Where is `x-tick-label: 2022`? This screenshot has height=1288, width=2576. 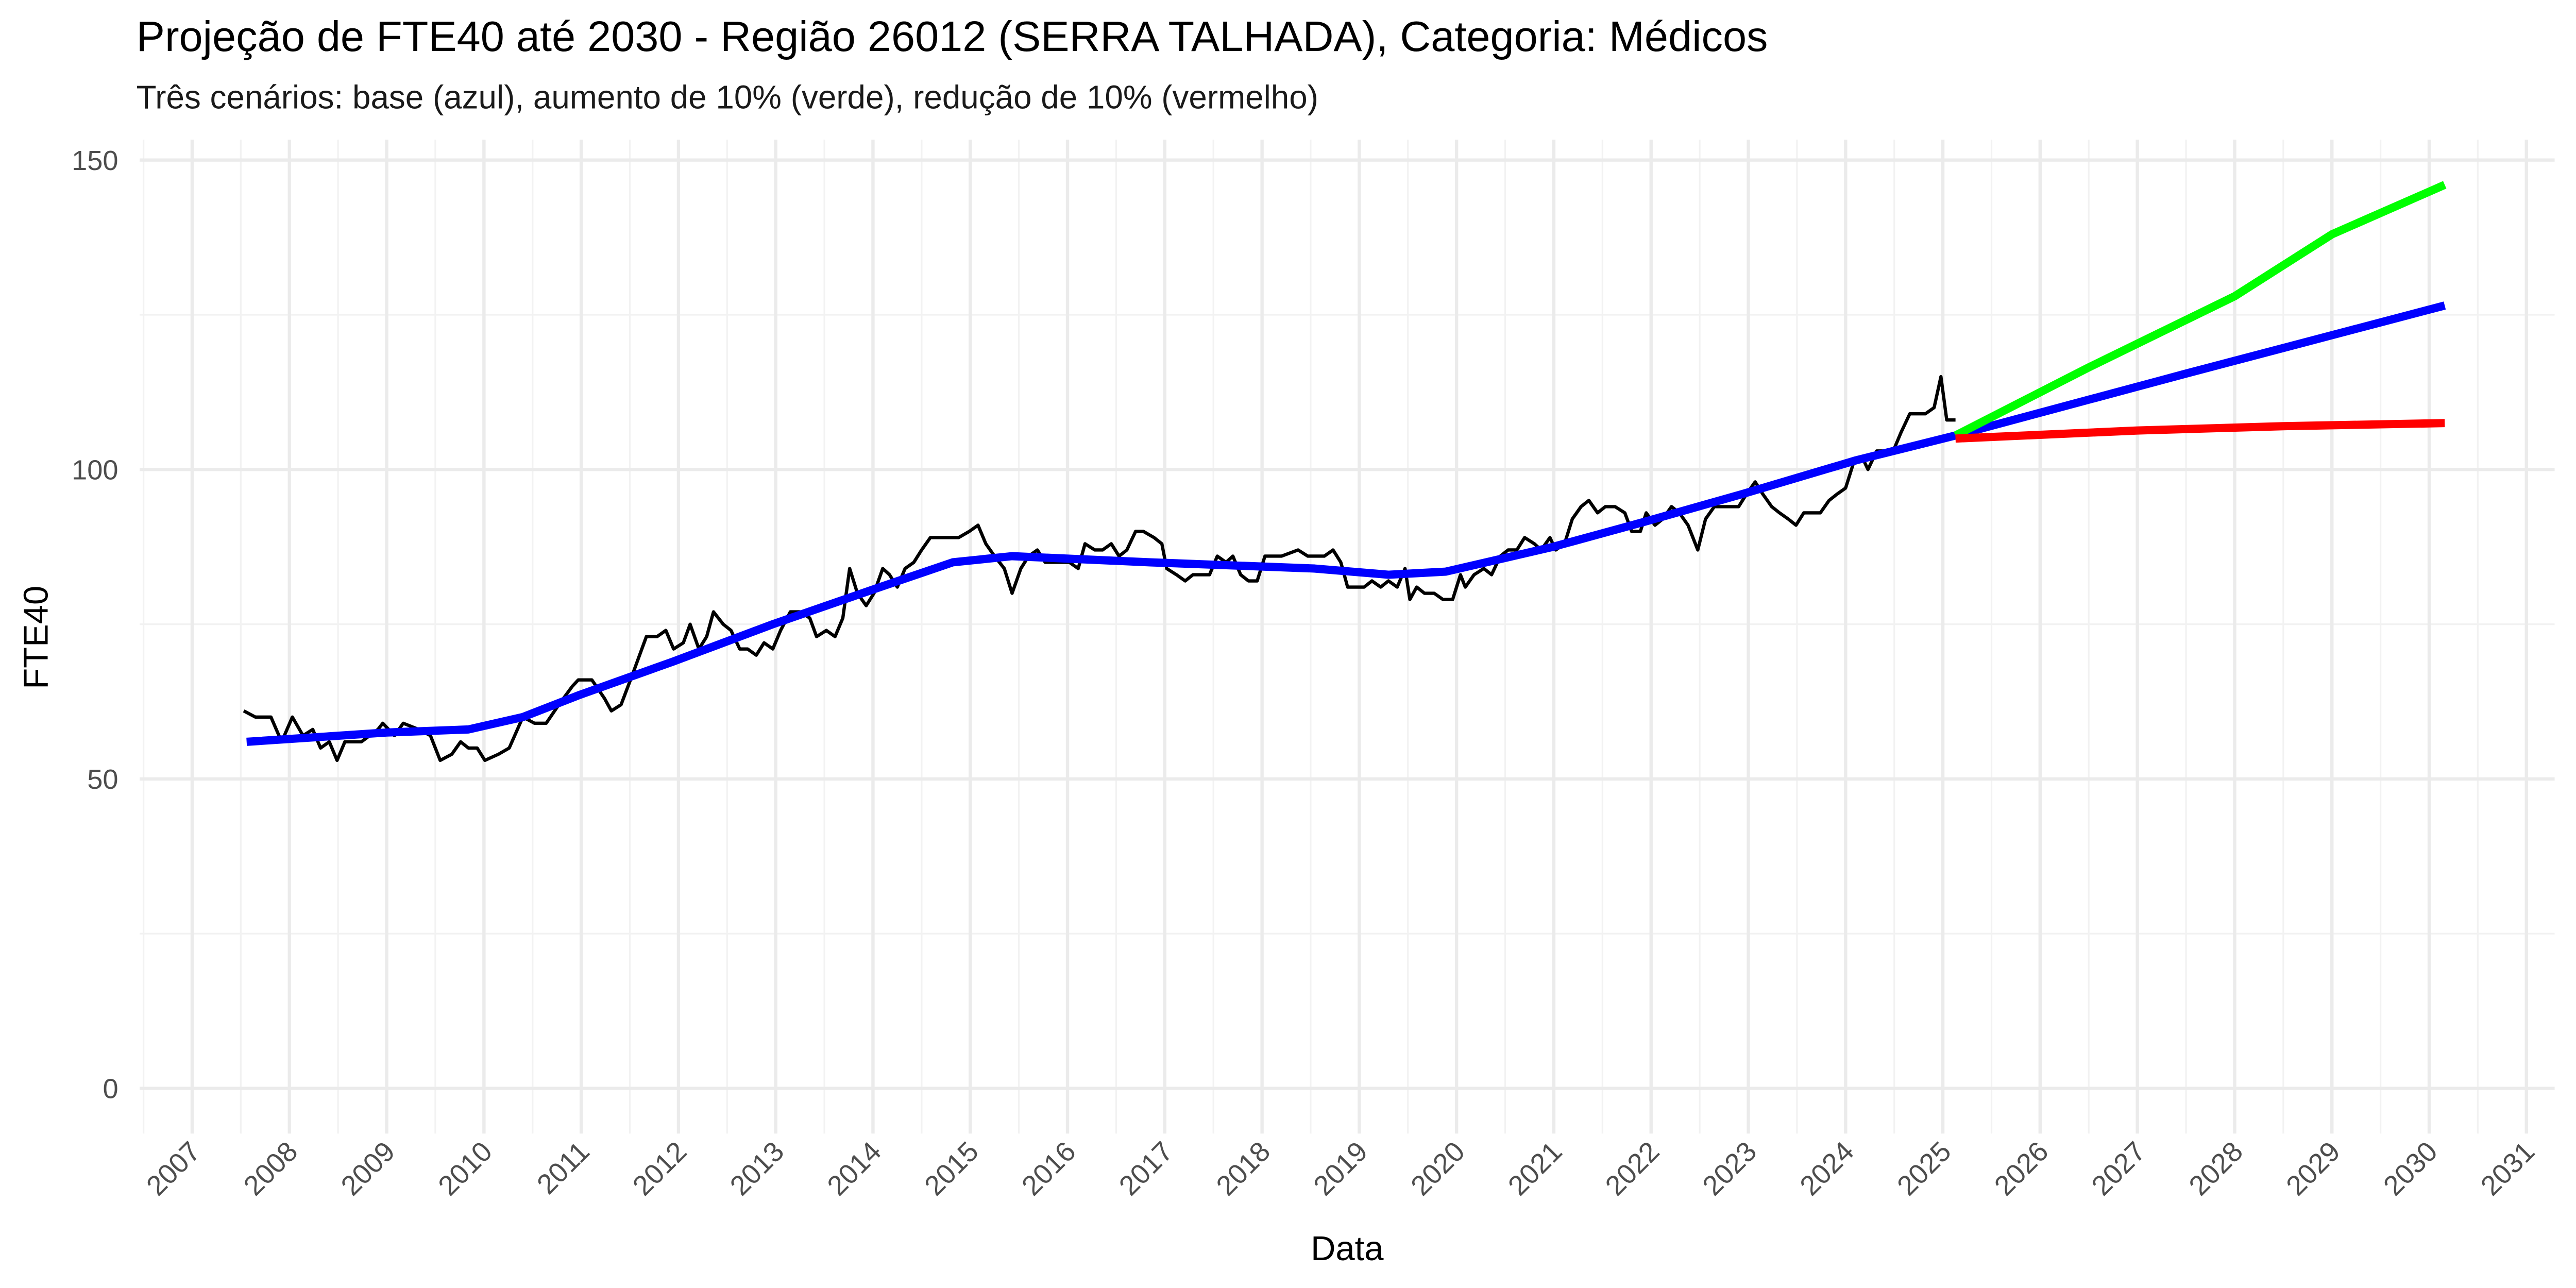 x-tick-label: 2022 is located at coordinates (1633, 1169).